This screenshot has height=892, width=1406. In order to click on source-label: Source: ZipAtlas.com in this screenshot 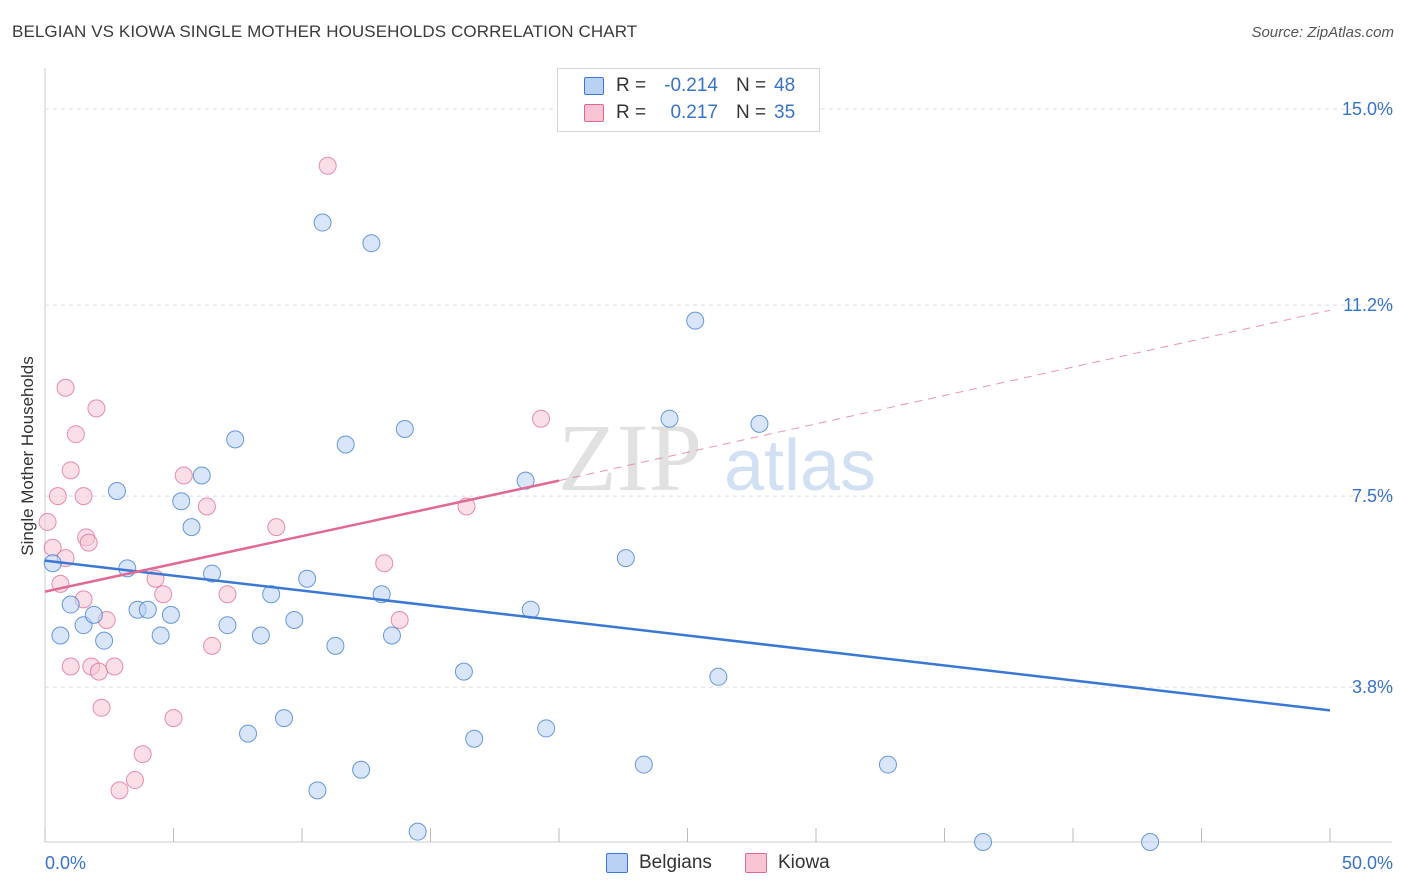, I will do `click(1322, 32)`.